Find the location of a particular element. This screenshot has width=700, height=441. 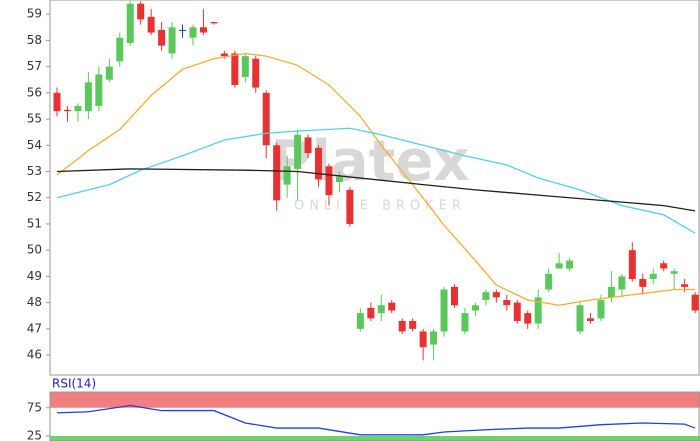

y-tick-label: 46 is located at coordinates (34, 355).